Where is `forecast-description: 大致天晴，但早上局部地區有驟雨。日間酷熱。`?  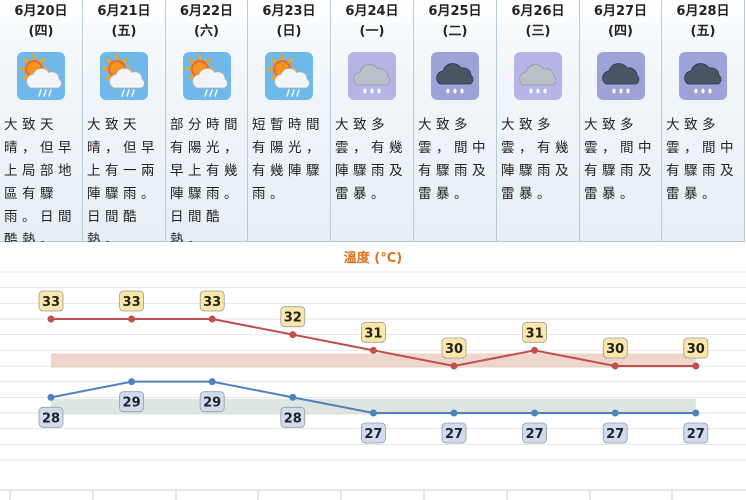 forecast-description: 大致天晴，但早上局部地區有驟雨。日間酷熱。 is located at coordinates (40, 182).